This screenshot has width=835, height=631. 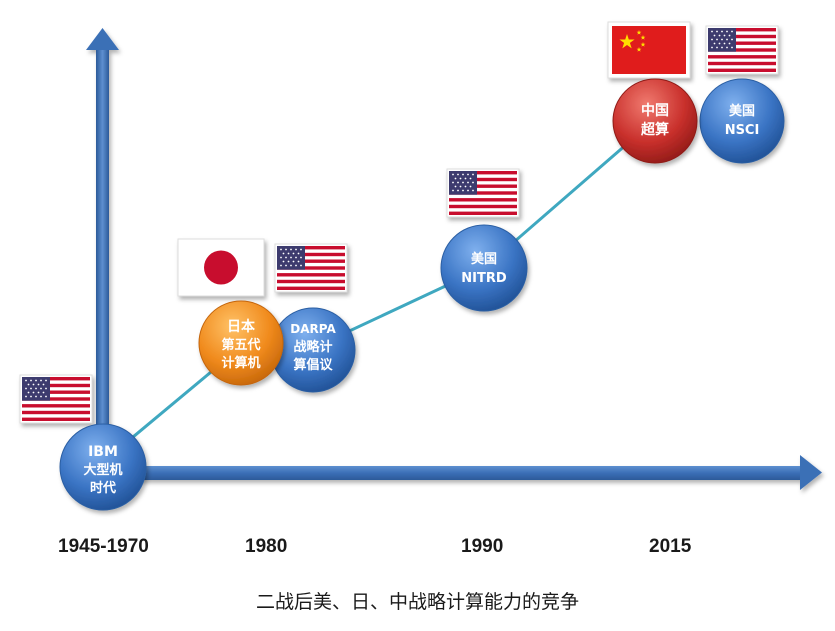 I want to click on node-darpa-sci: DARPA 战略计 算倡议, so click(x=313, y=350).